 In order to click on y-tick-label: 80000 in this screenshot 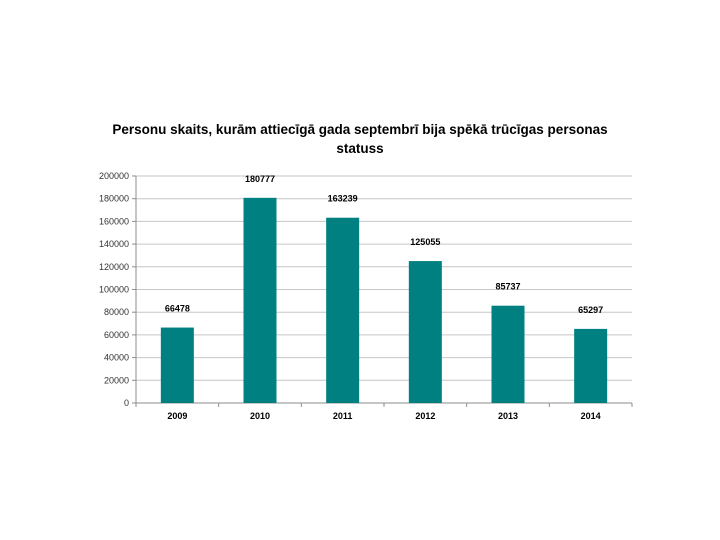, I will do `click(116, 312)`.